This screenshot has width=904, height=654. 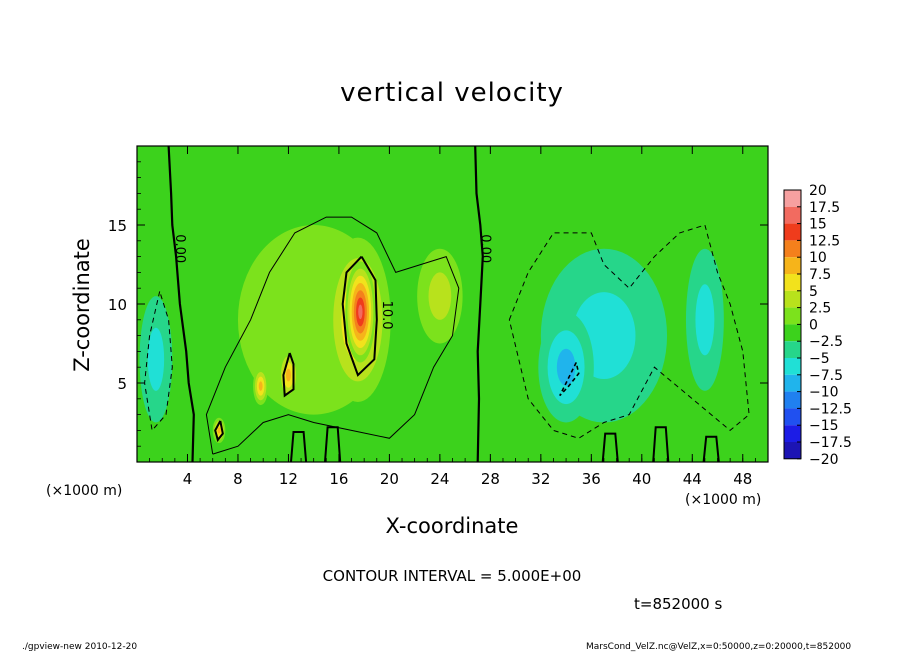 What do you see at coordinates (820, 309) in the screenshot?
I see `colorbar-label: 2.5` at bounding box center [820, 309].